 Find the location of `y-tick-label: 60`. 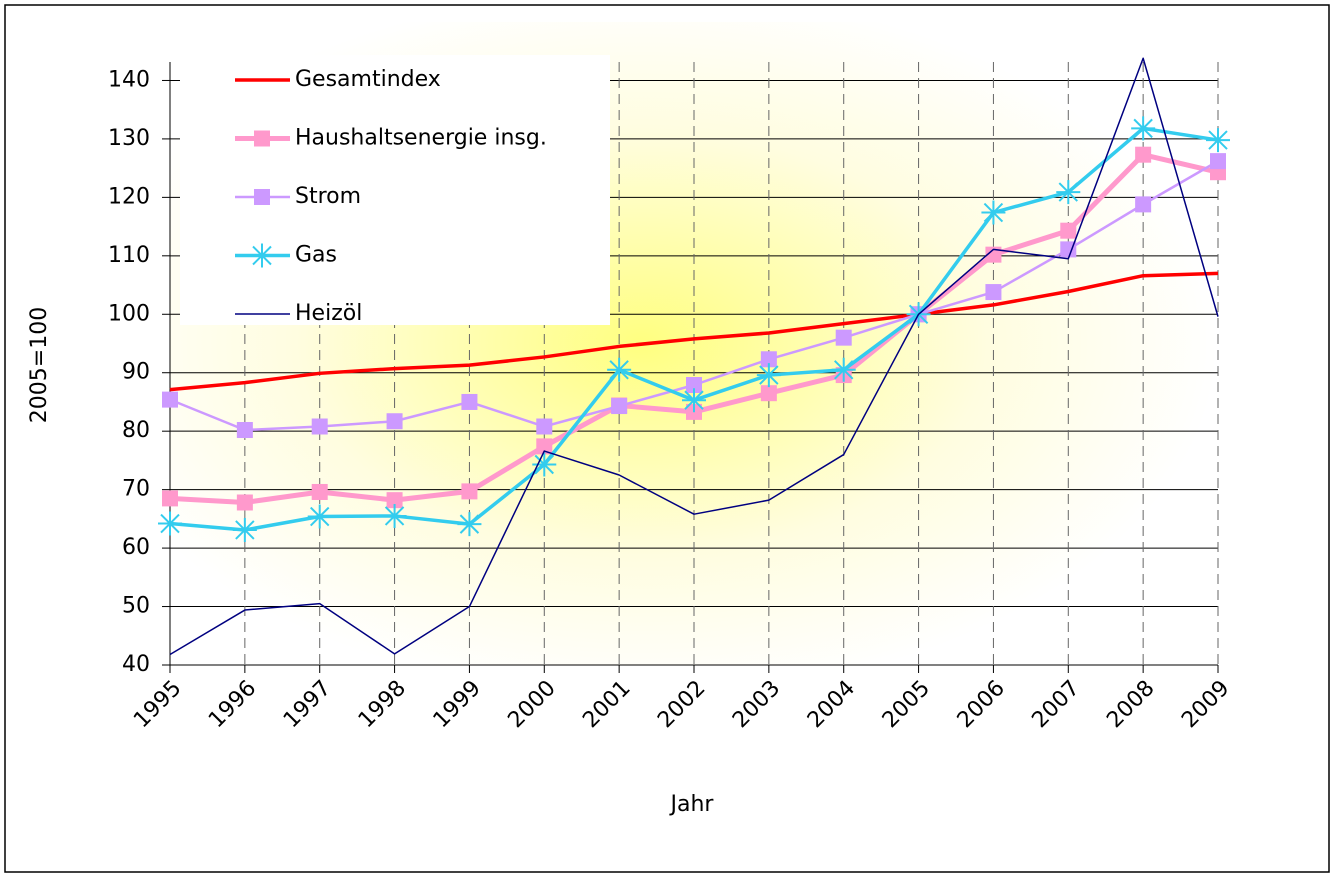

y-tick-label: 60 is located at coordinates (136, 547).